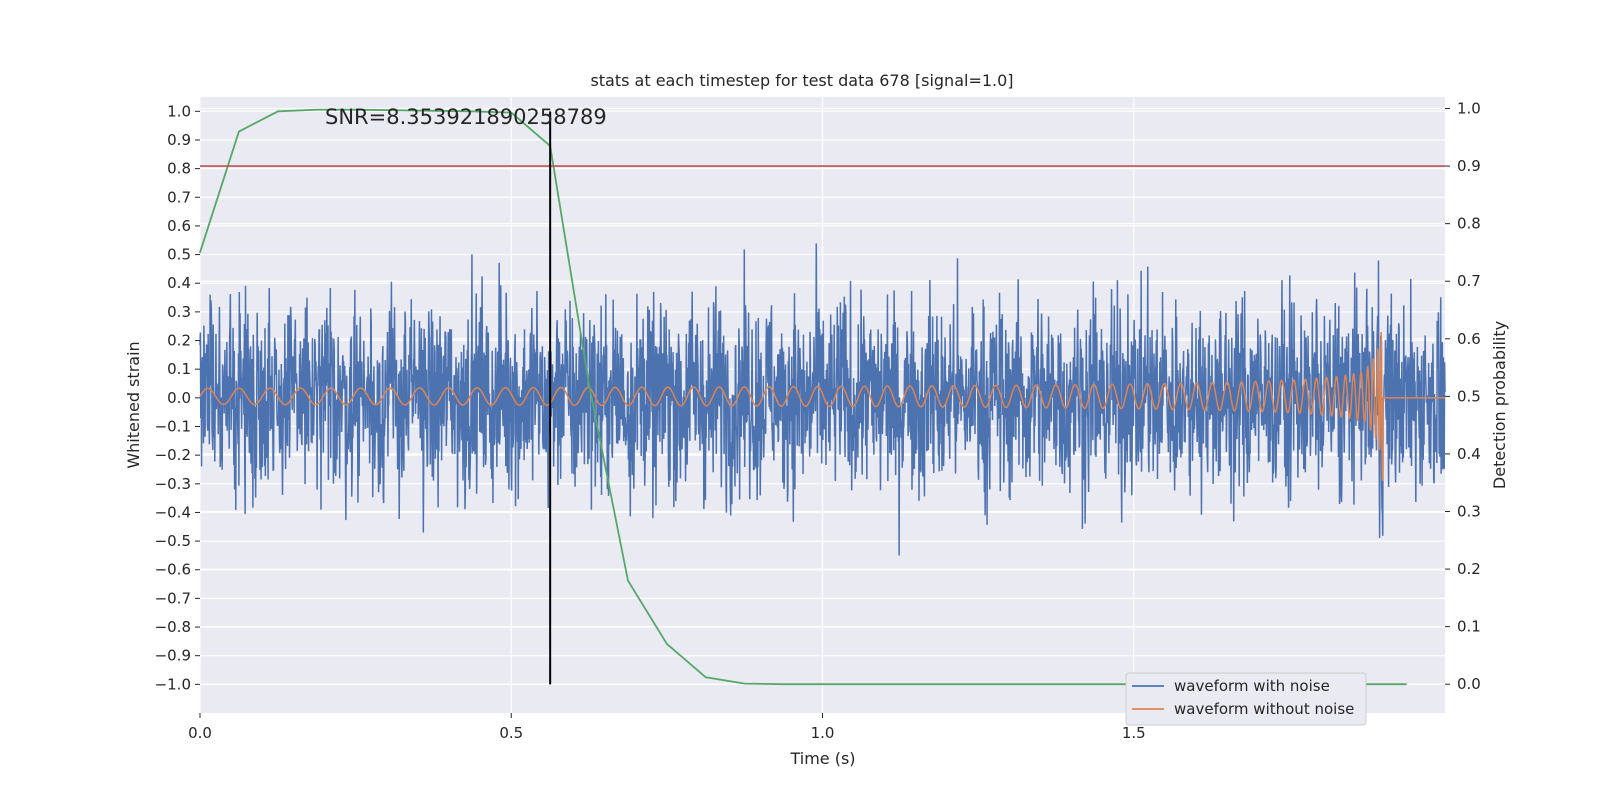  I want to click on right-tick-label: 0.7, so click(1469, 281).